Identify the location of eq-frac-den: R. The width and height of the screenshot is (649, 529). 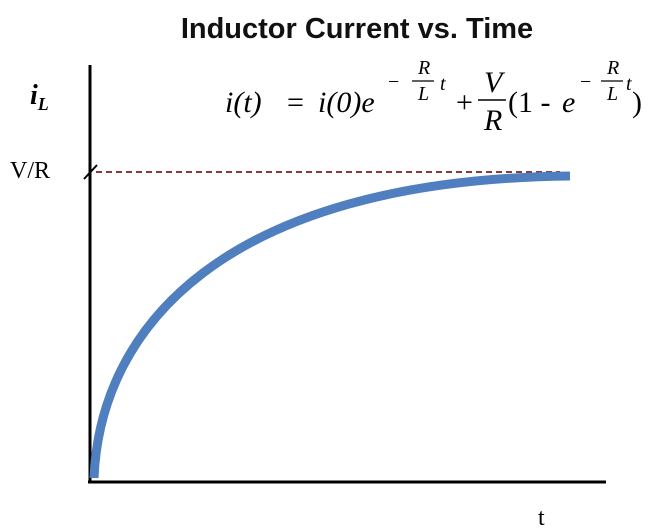
(492, 120).